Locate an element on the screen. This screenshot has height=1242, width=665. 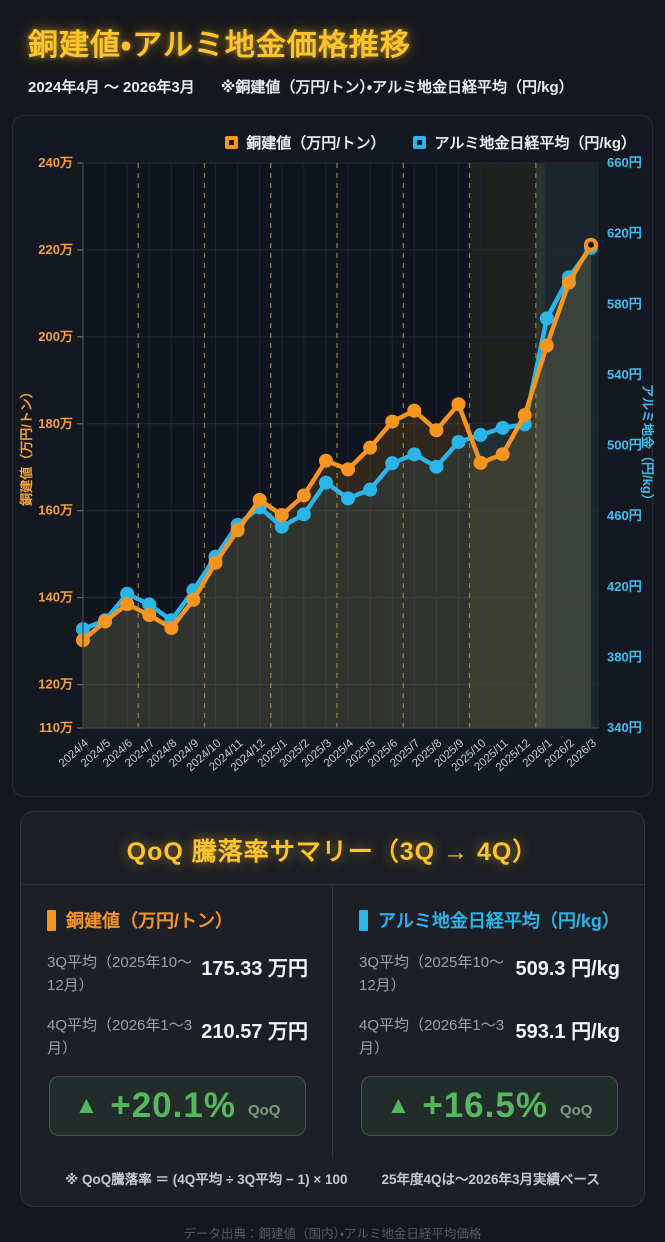
data-source-footer: データ出典：銅建値（国内）・アルミ地金日経平均価格 is located at coordinates (332, 1234).